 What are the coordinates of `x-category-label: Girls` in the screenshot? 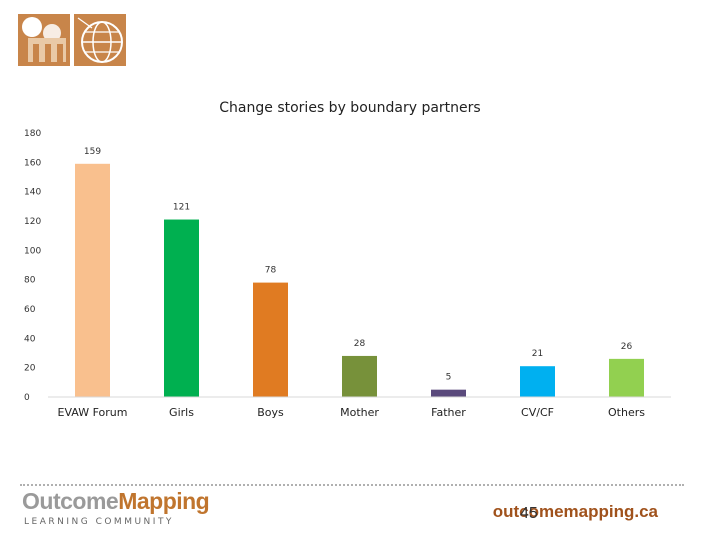 It's located at (181, 412).